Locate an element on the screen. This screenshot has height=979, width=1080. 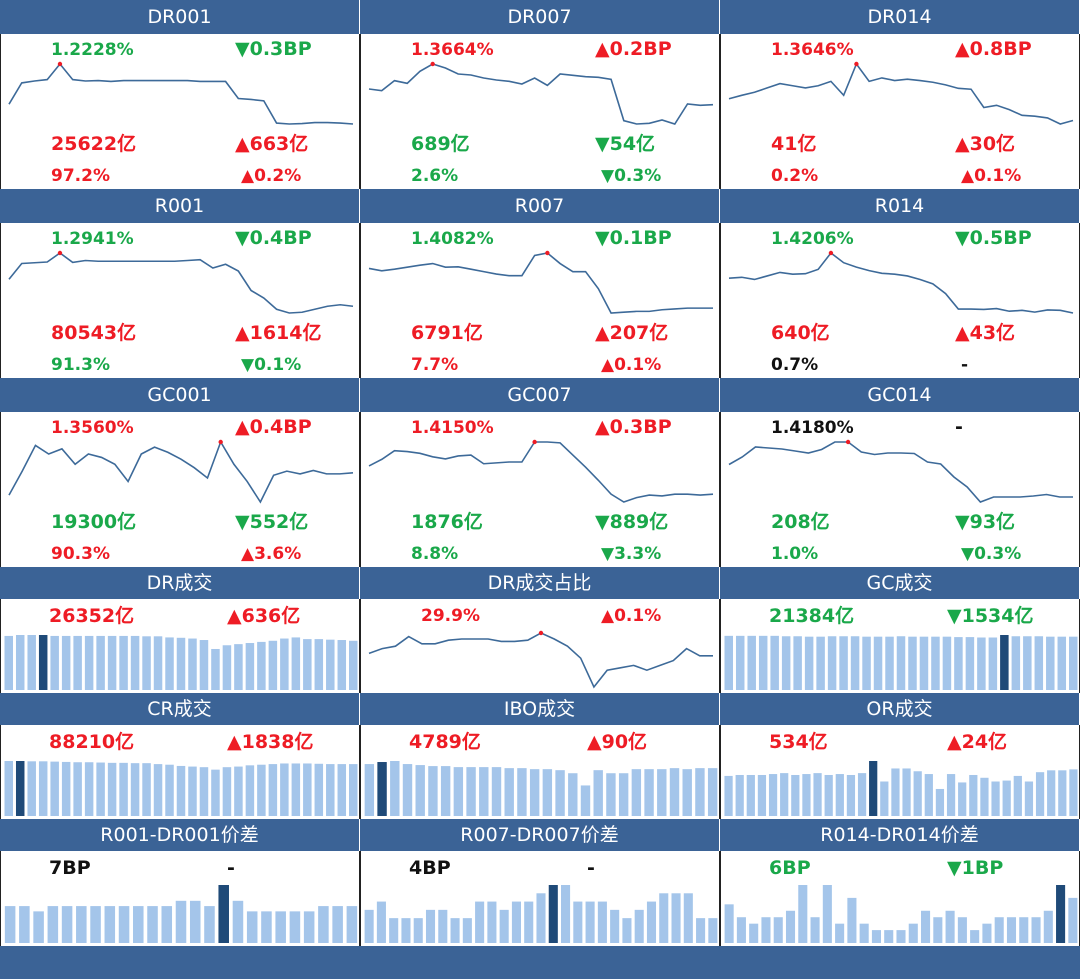
r007-volume-change: ▲207亿 is located at coordinates (632, 333).